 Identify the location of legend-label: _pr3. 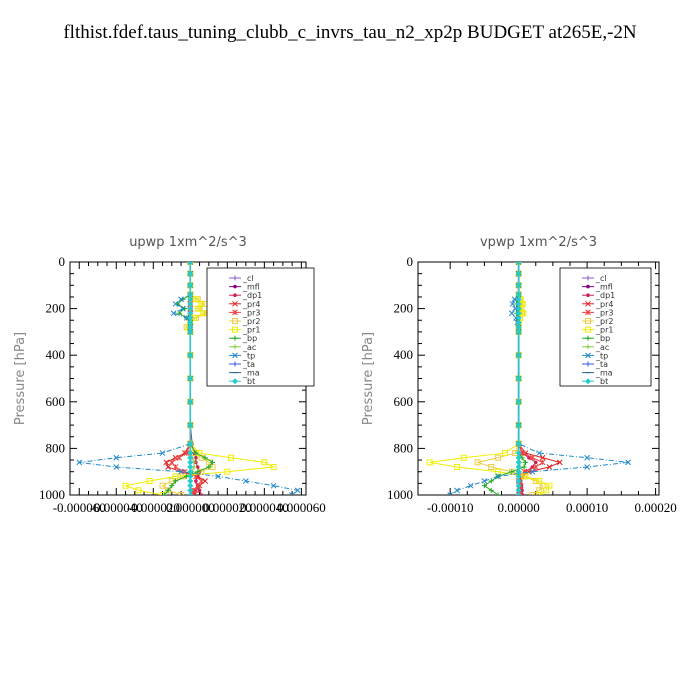
(604, 312).